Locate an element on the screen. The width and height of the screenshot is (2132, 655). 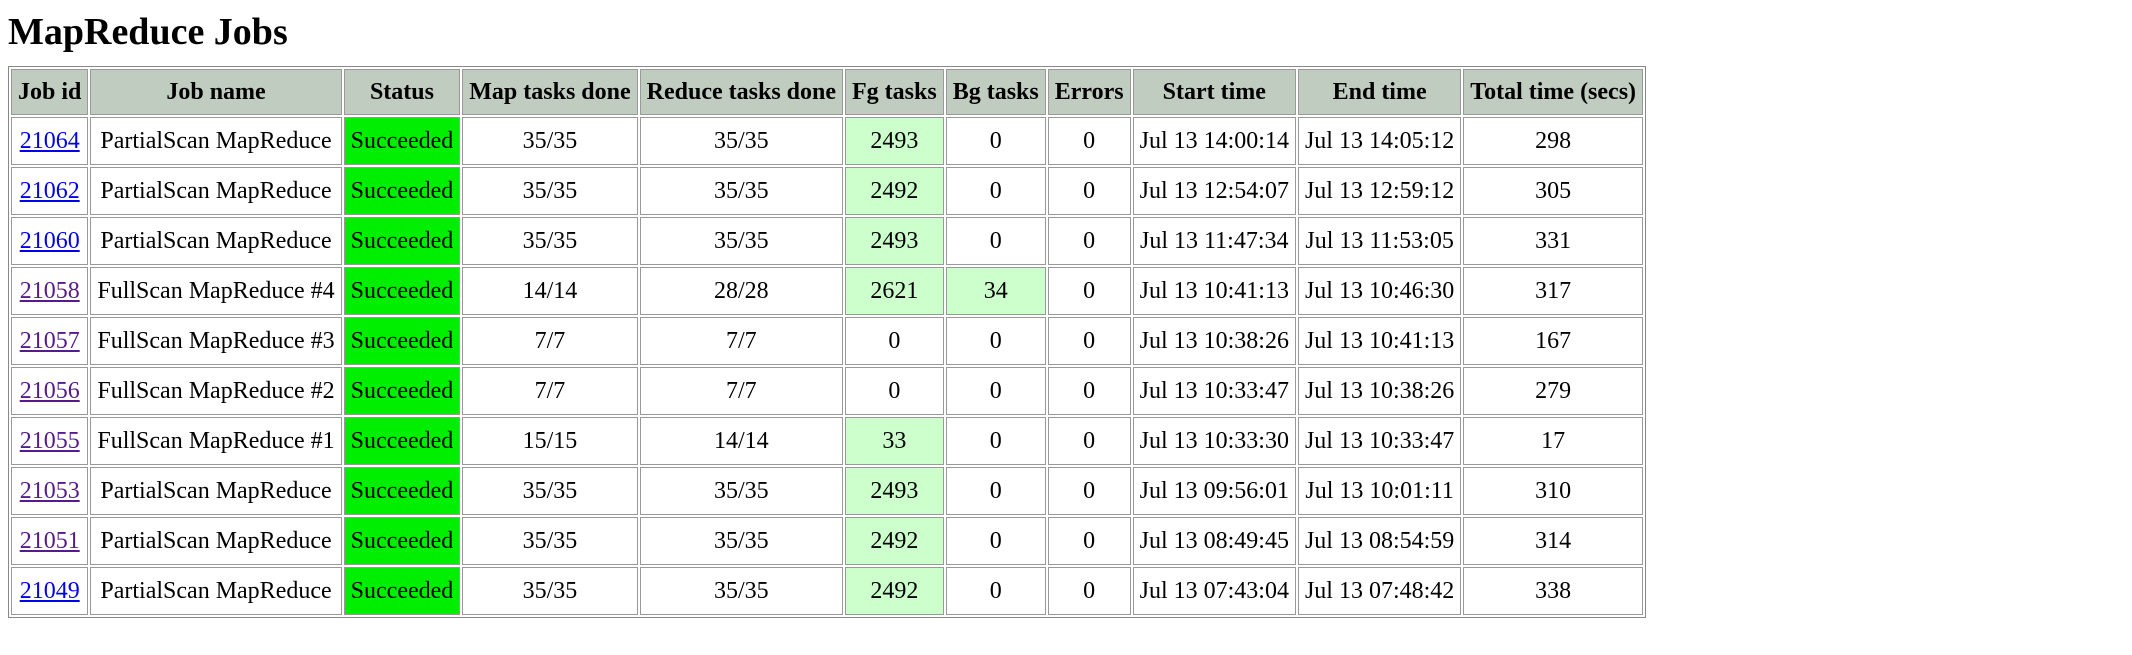
end-time-cell: Jul 13 14:05:12 is located at coordinates (1379, 141).